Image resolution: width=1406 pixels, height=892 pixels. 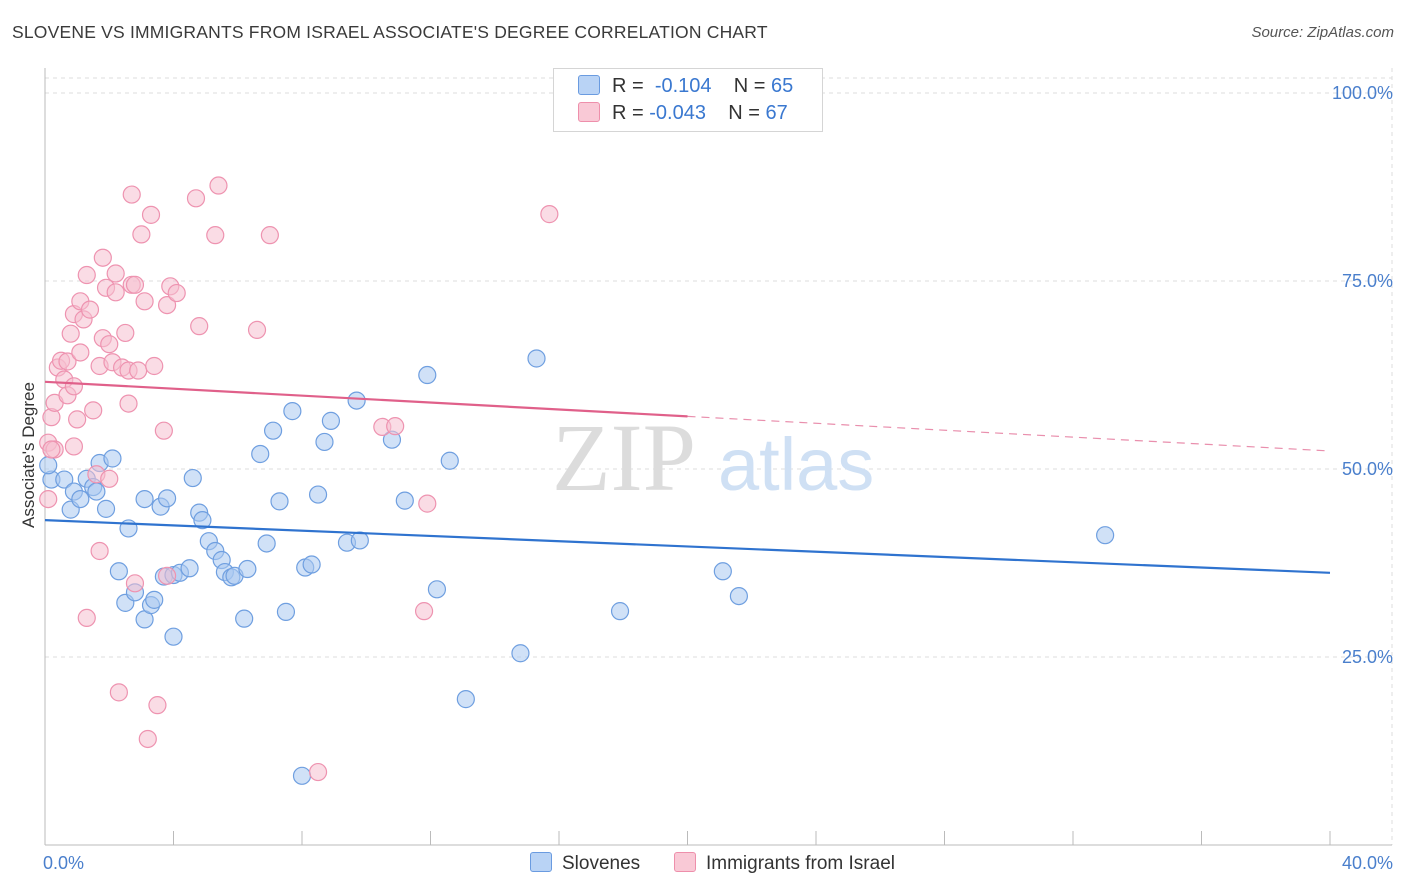 I want to click on y-tick-label: 75.0%, so click(x=1367, y=281).